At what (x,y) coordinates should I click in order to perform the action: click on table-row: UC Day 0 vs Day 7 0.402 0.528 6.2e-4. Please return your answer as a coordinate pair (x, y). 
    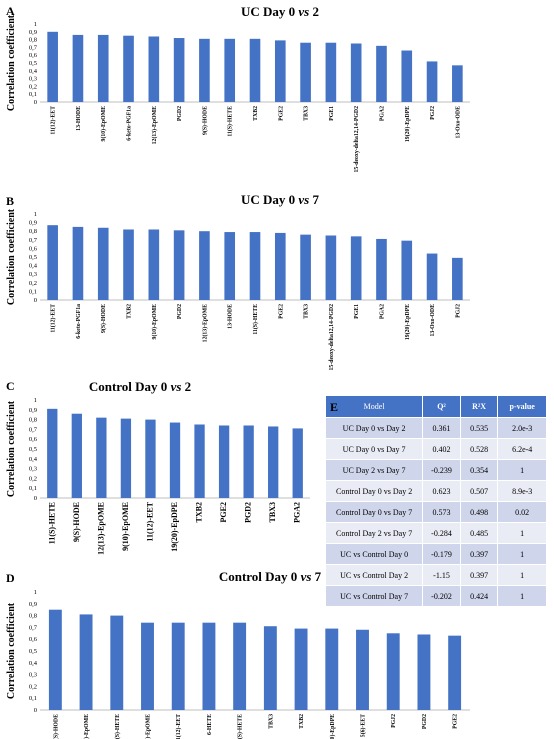
    Looking at the image, I should click on (435, 449).